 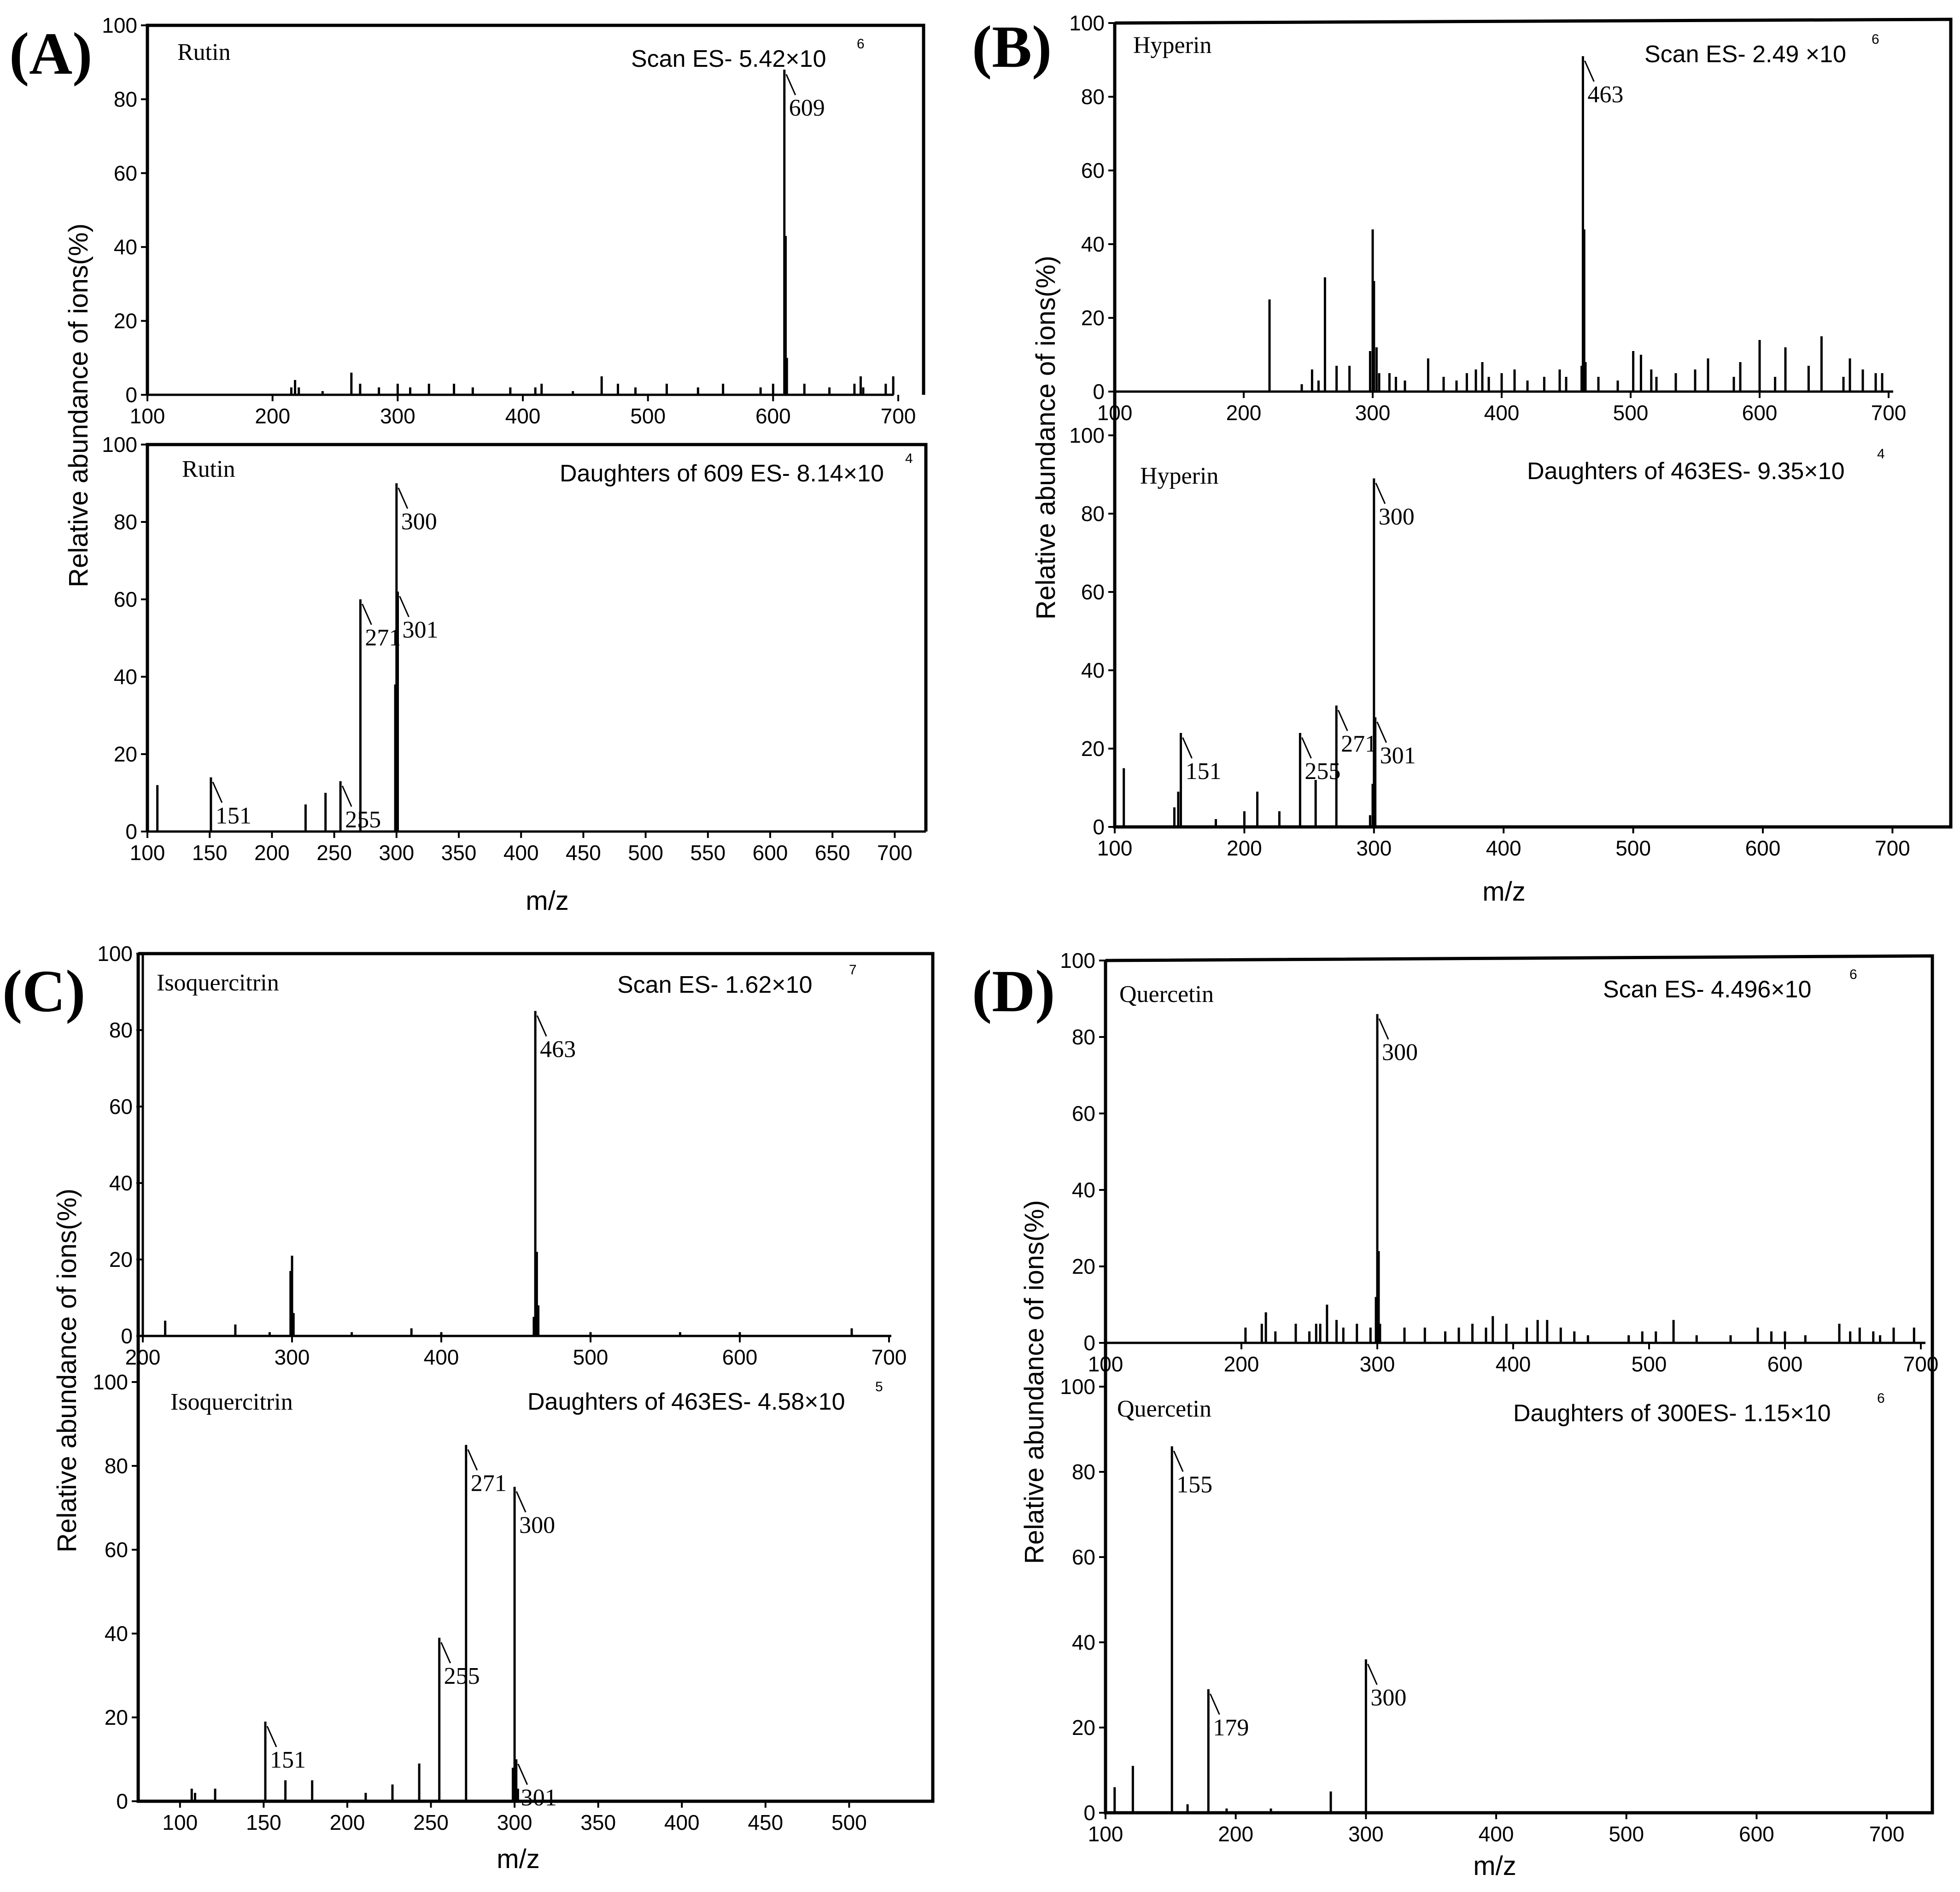 What do you see at coordinates (766, 1822) in the screenshot?
I see `x-tick-label: 450` at bounding box center [766, 1822].